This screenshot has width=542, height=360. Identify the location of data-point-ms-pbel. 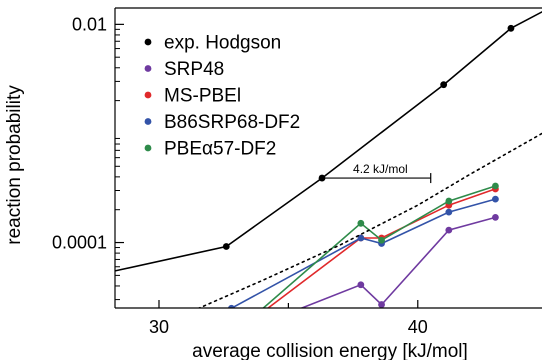
(231, 335).